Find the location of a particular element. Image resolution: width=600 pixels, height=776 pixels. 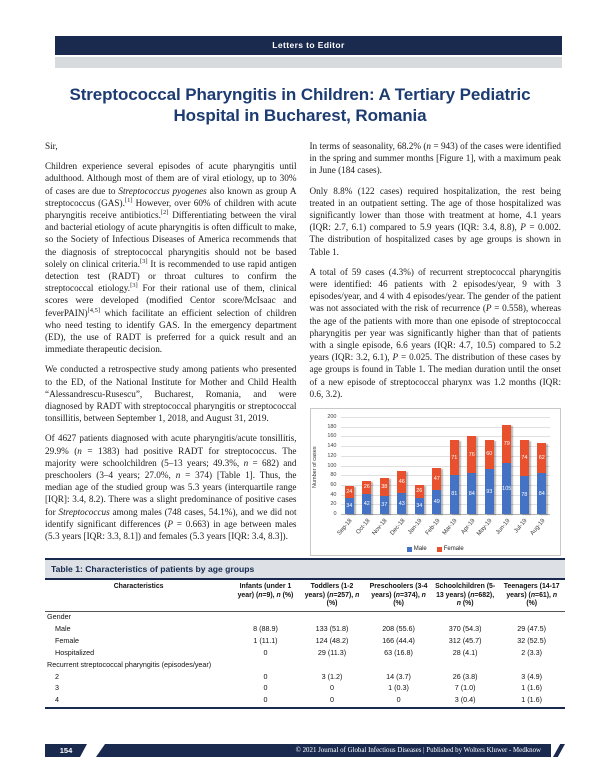

bar-segment: 76 is located at coordinates (472, 455).